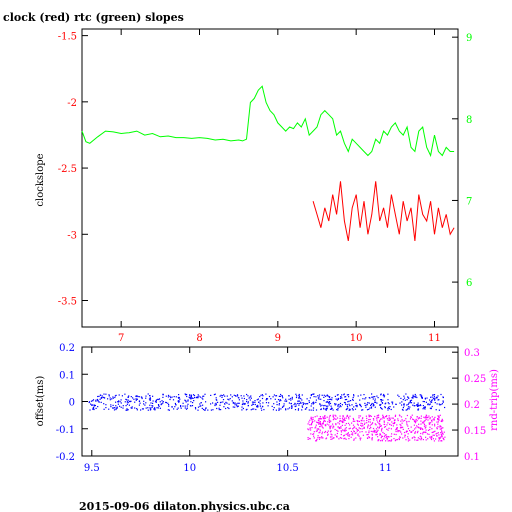 The width and height of the screenshot is (512, 512). Describe the element at coordinates (92, 468) in the screenshot. I see `bottom-x-tick-label: 9.5` at that location.